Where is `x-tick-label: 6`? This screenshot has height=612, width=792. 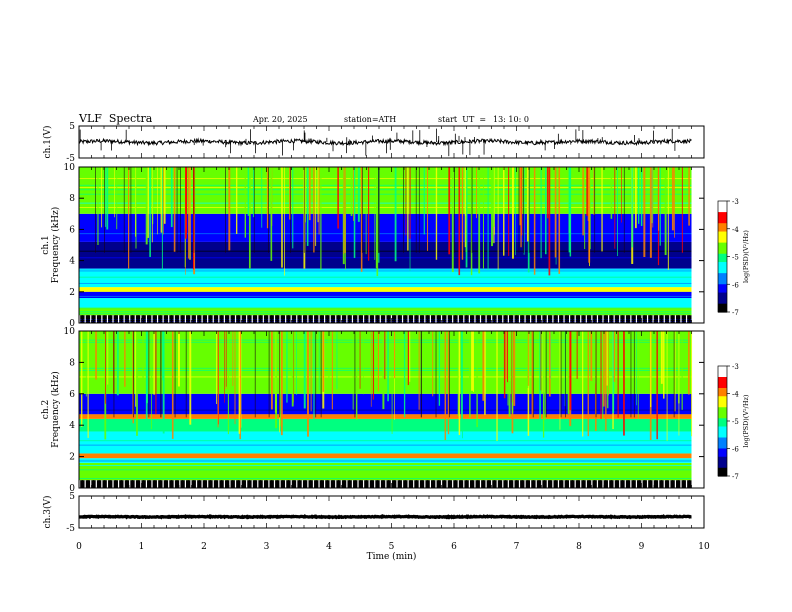
x-tick-label: 6 is located at coordinates (454, 547).